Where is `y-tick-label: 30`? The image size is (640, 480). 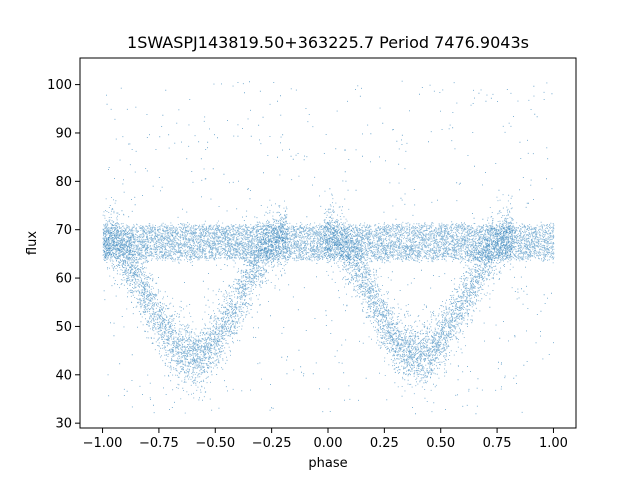
y-tick-label: 30 is located at coordinates (63, 424).